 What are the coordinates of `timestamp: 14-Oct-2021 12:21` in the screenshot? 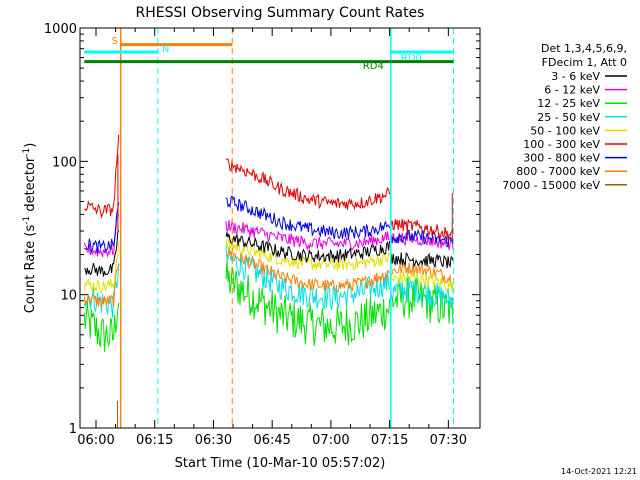 It's located at (599, 471).